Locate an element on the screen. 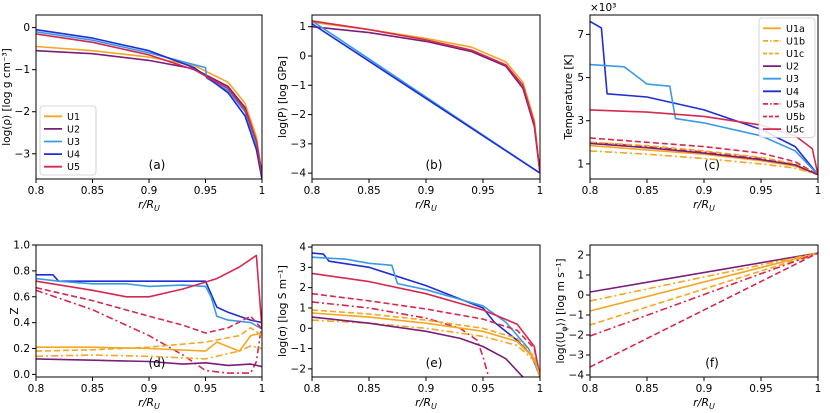 The height and width of the screenshot is (413, 830). y-tick-label: 4 is located at coordinates (302, 248).